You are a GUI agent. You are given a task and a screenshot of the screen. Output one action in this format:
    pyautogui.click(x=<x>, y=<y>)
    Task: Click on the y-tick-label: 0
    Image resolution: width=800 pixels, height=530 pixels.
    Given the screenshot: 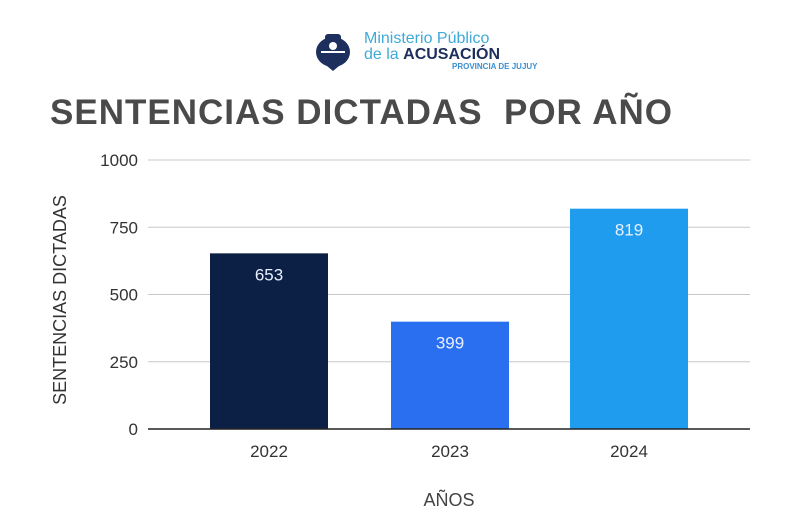 What is the action you would take?
    pyautogui.click(x=133, y=429)
    